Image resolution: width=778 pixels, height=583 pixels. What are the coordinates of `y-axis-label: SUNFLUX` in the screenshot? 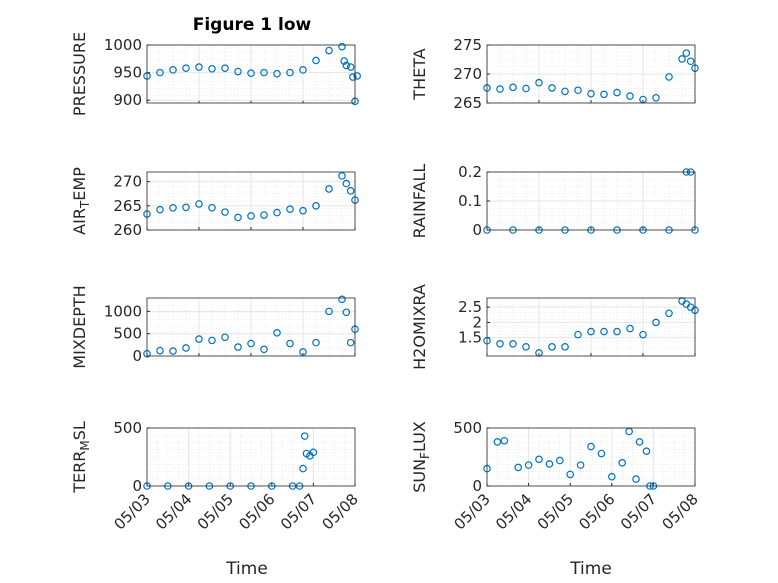 It's located at (421, 457).